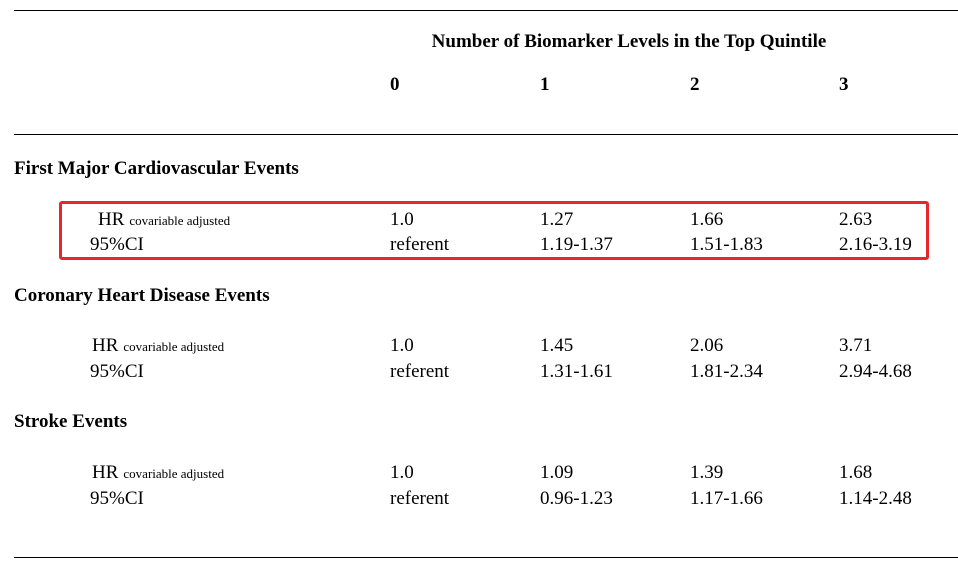 This screenshot has width=958, height=570. Describe the element at coordinates (486, 557) in the screenshot. I see `bottom-rule` at that location.